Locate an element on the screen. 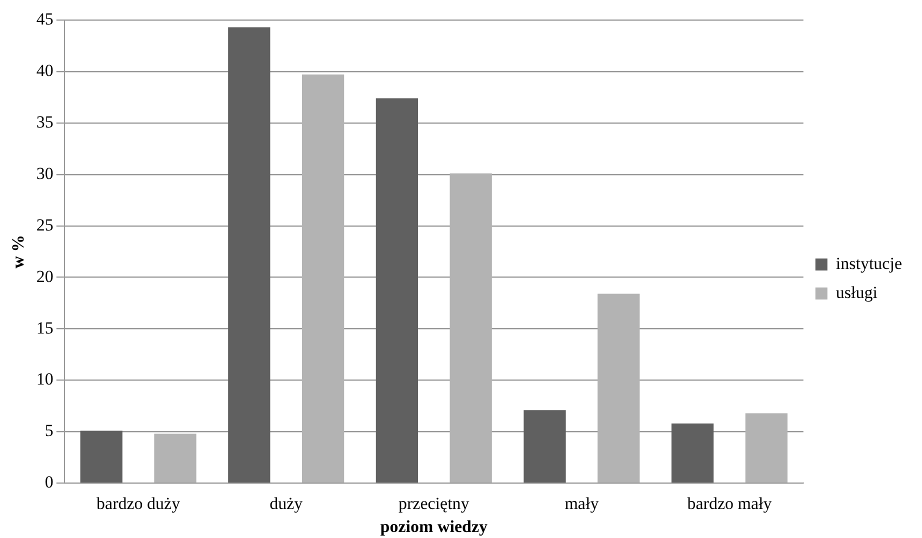  y-tick-label: 30 is located at coordinates (45, 173).